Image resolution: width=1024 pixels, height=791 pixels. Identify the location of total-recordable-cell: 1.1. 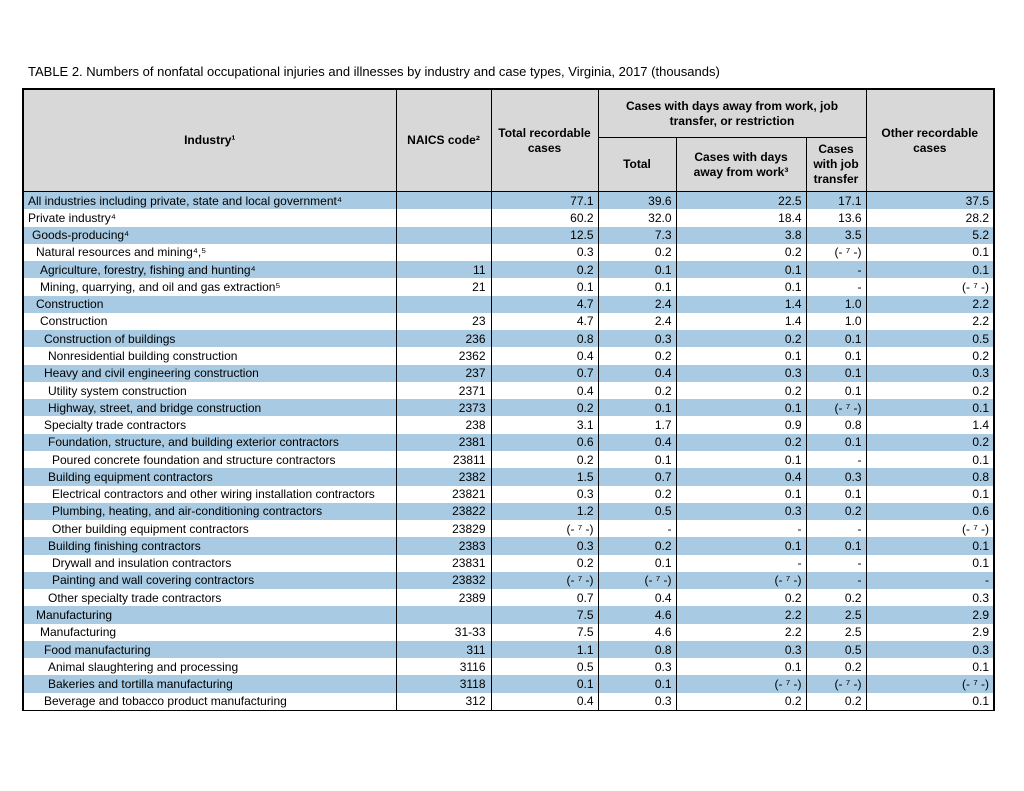
(544, 649).